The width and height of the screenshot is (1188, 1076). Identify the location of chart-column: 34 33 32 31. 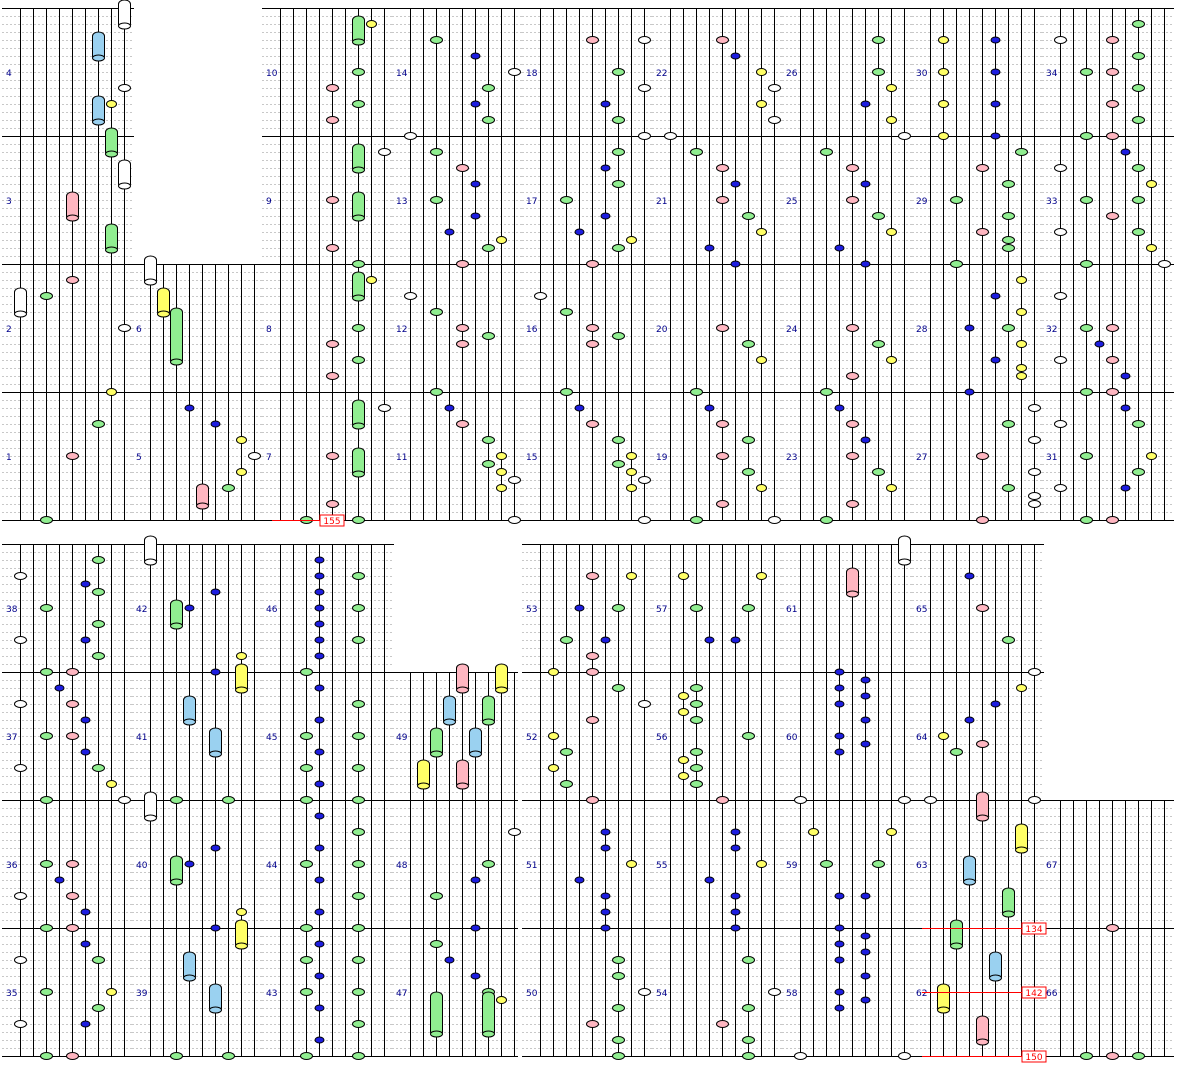
(1108, 264).